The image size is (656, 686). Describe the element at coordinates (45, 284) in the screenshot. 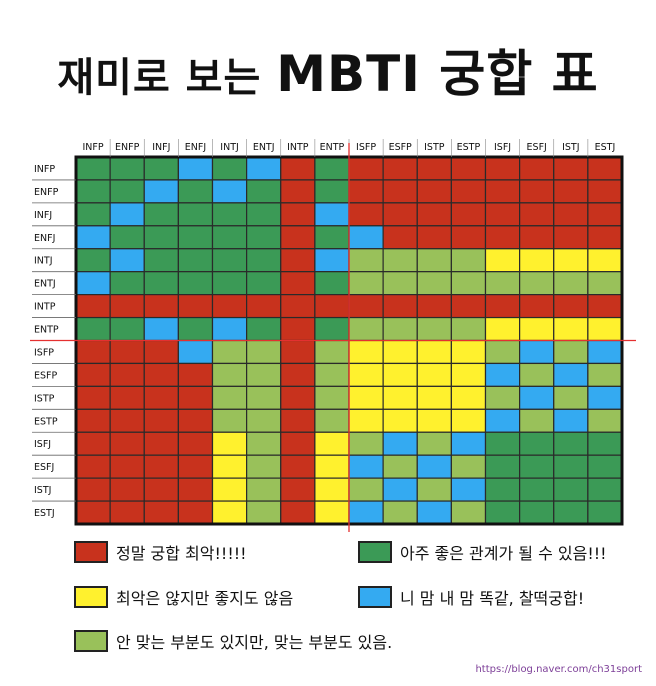

I see `row-label: ENTJ` at that location.